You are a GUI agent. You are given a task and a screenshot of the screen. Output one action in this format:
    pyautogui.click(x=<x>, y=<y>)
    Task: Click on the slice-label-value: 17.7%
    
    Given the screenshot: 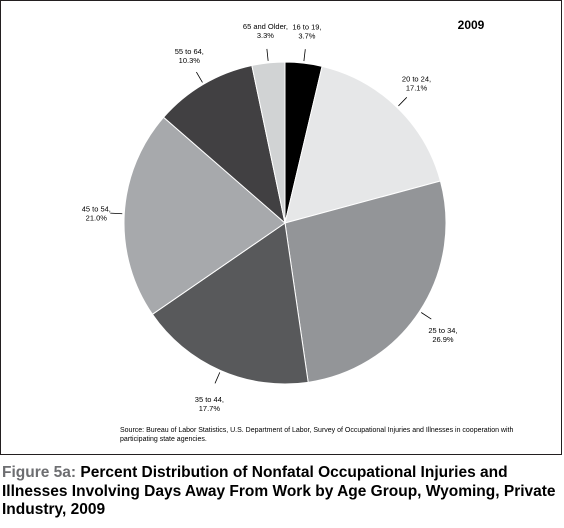 What is the action you would take?
    pyautogui.click(x=210, y=408)
    